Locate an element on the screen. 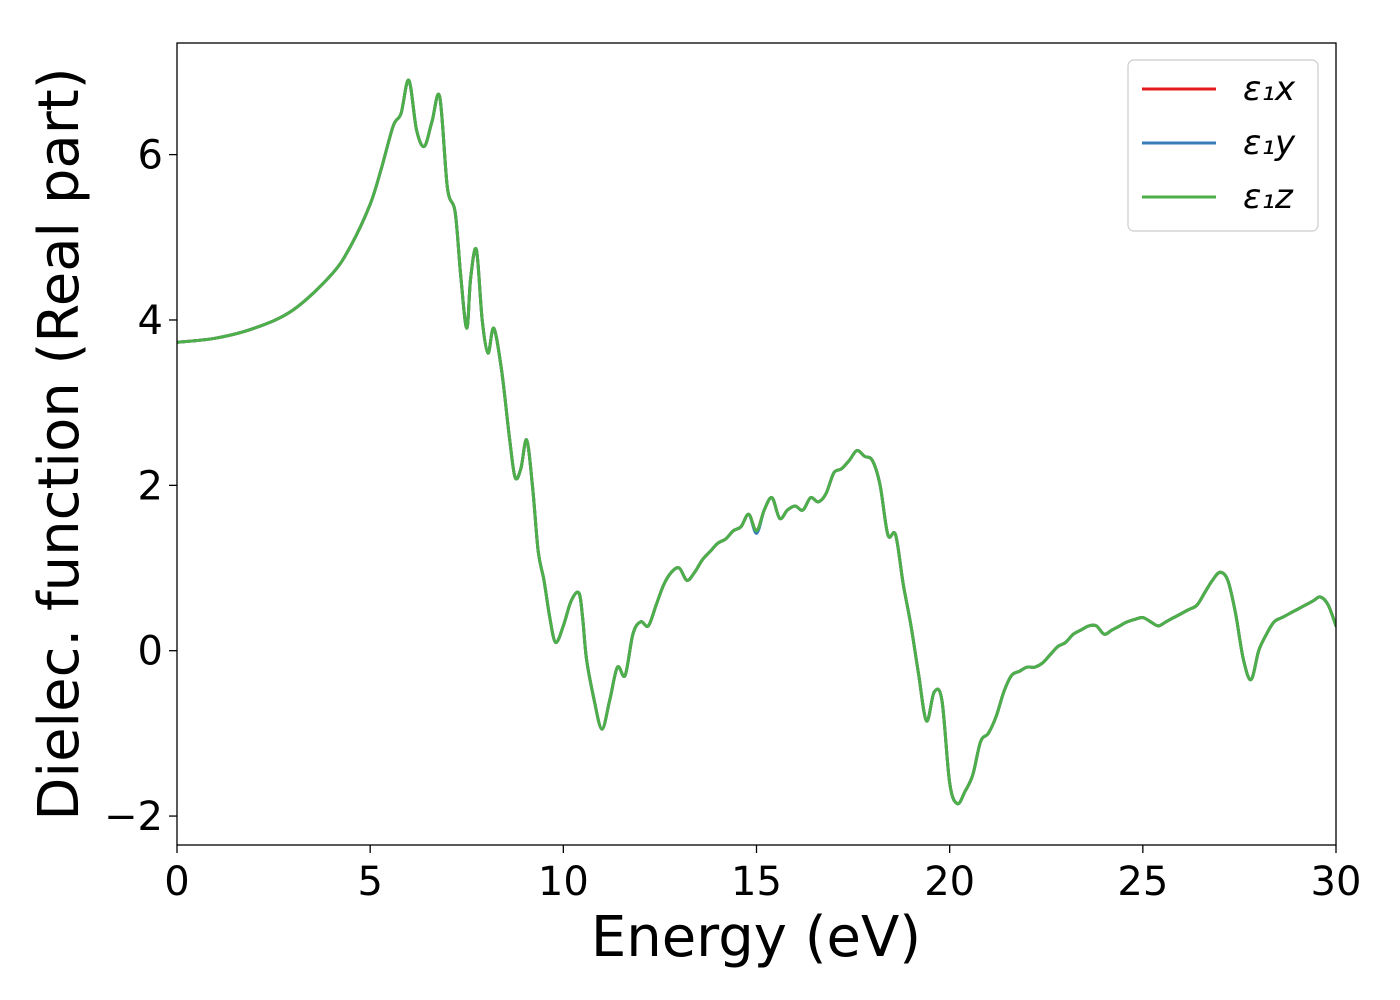  legend-label-2: ε₁y is located at coordinates (1269, 143).